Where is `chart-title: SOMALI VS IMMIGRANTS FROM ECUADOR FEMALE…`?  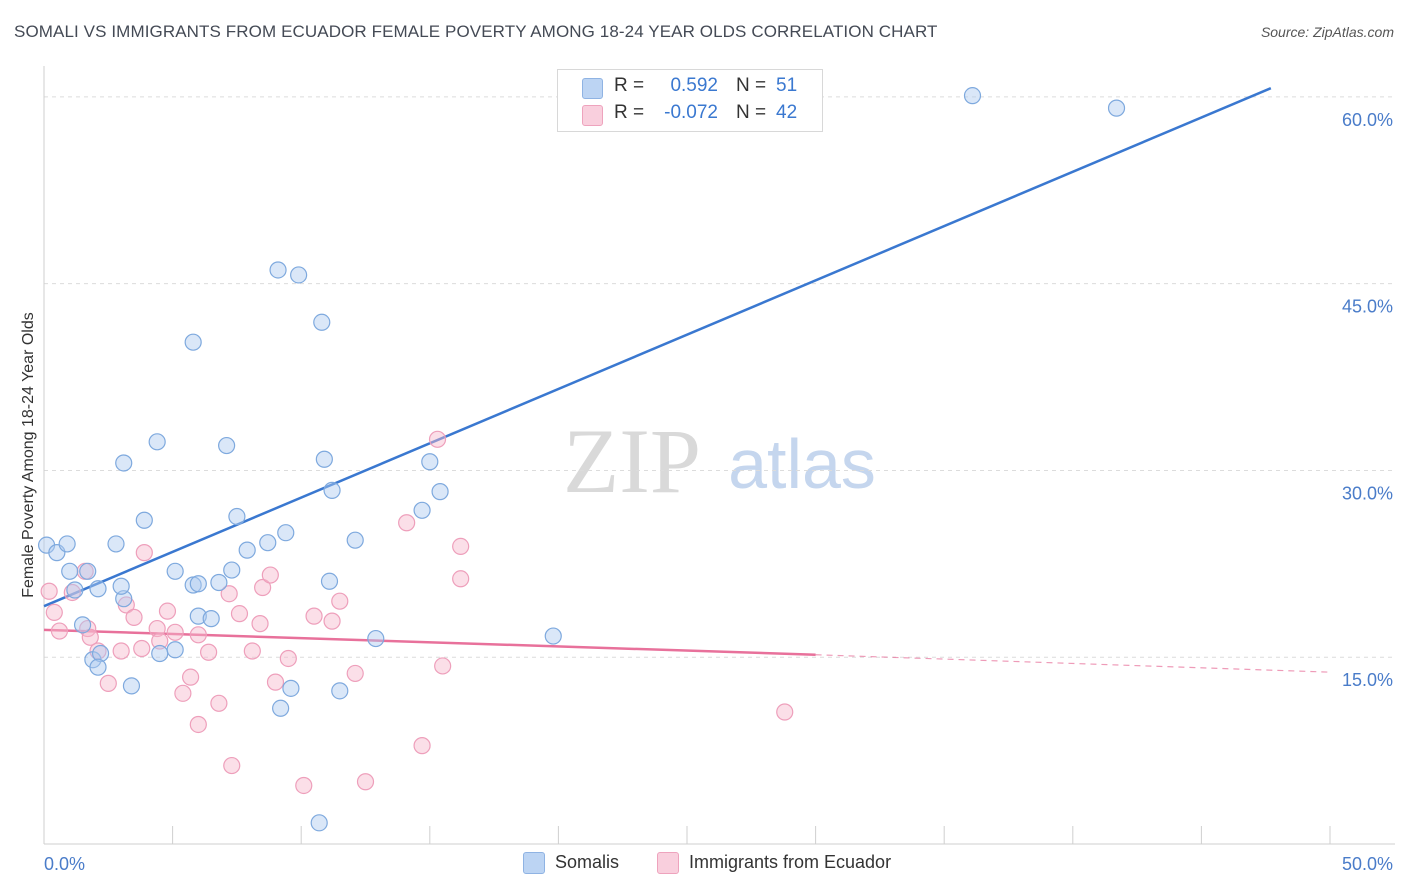 chart-title: SOMALI VS IMMIGRANTS FROM ECUADOR FEMALE… is located at coordinates (476, 31).